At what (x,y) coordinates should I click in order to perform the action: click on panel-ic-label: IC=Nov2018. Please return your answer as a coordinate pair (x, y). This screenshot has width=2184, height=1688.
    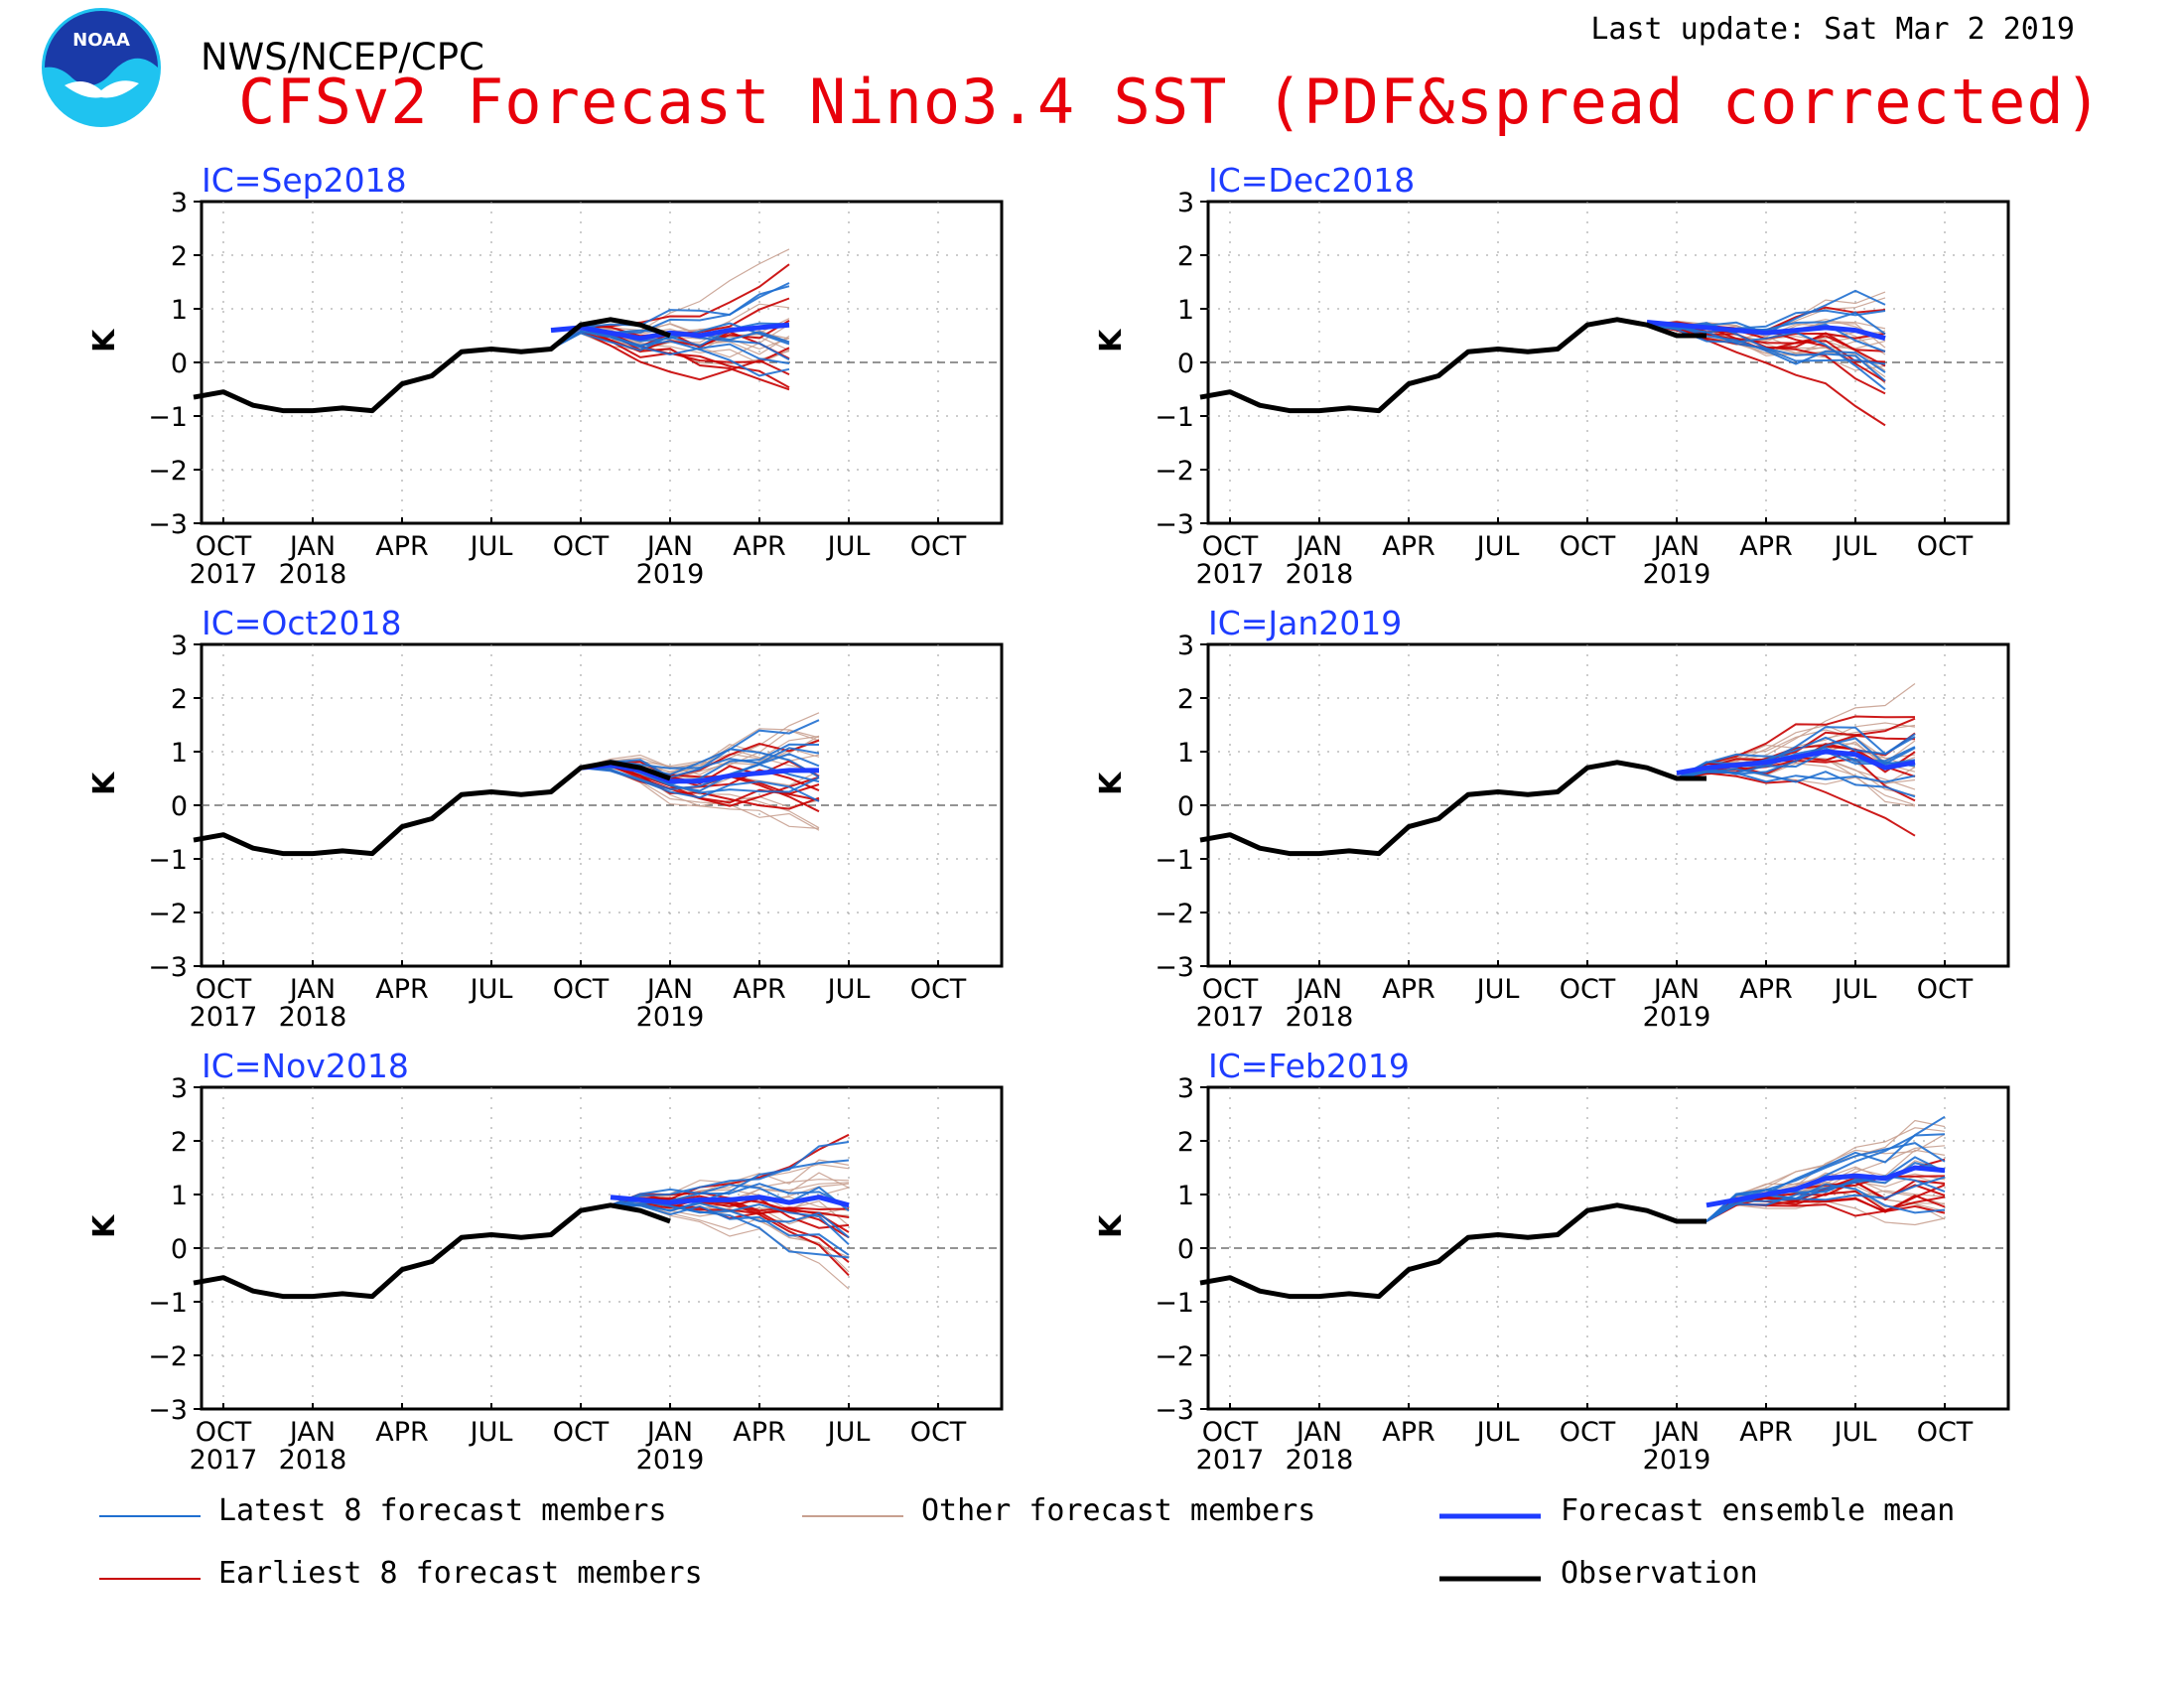
    Looking at the image, I should click on (305, 1066).